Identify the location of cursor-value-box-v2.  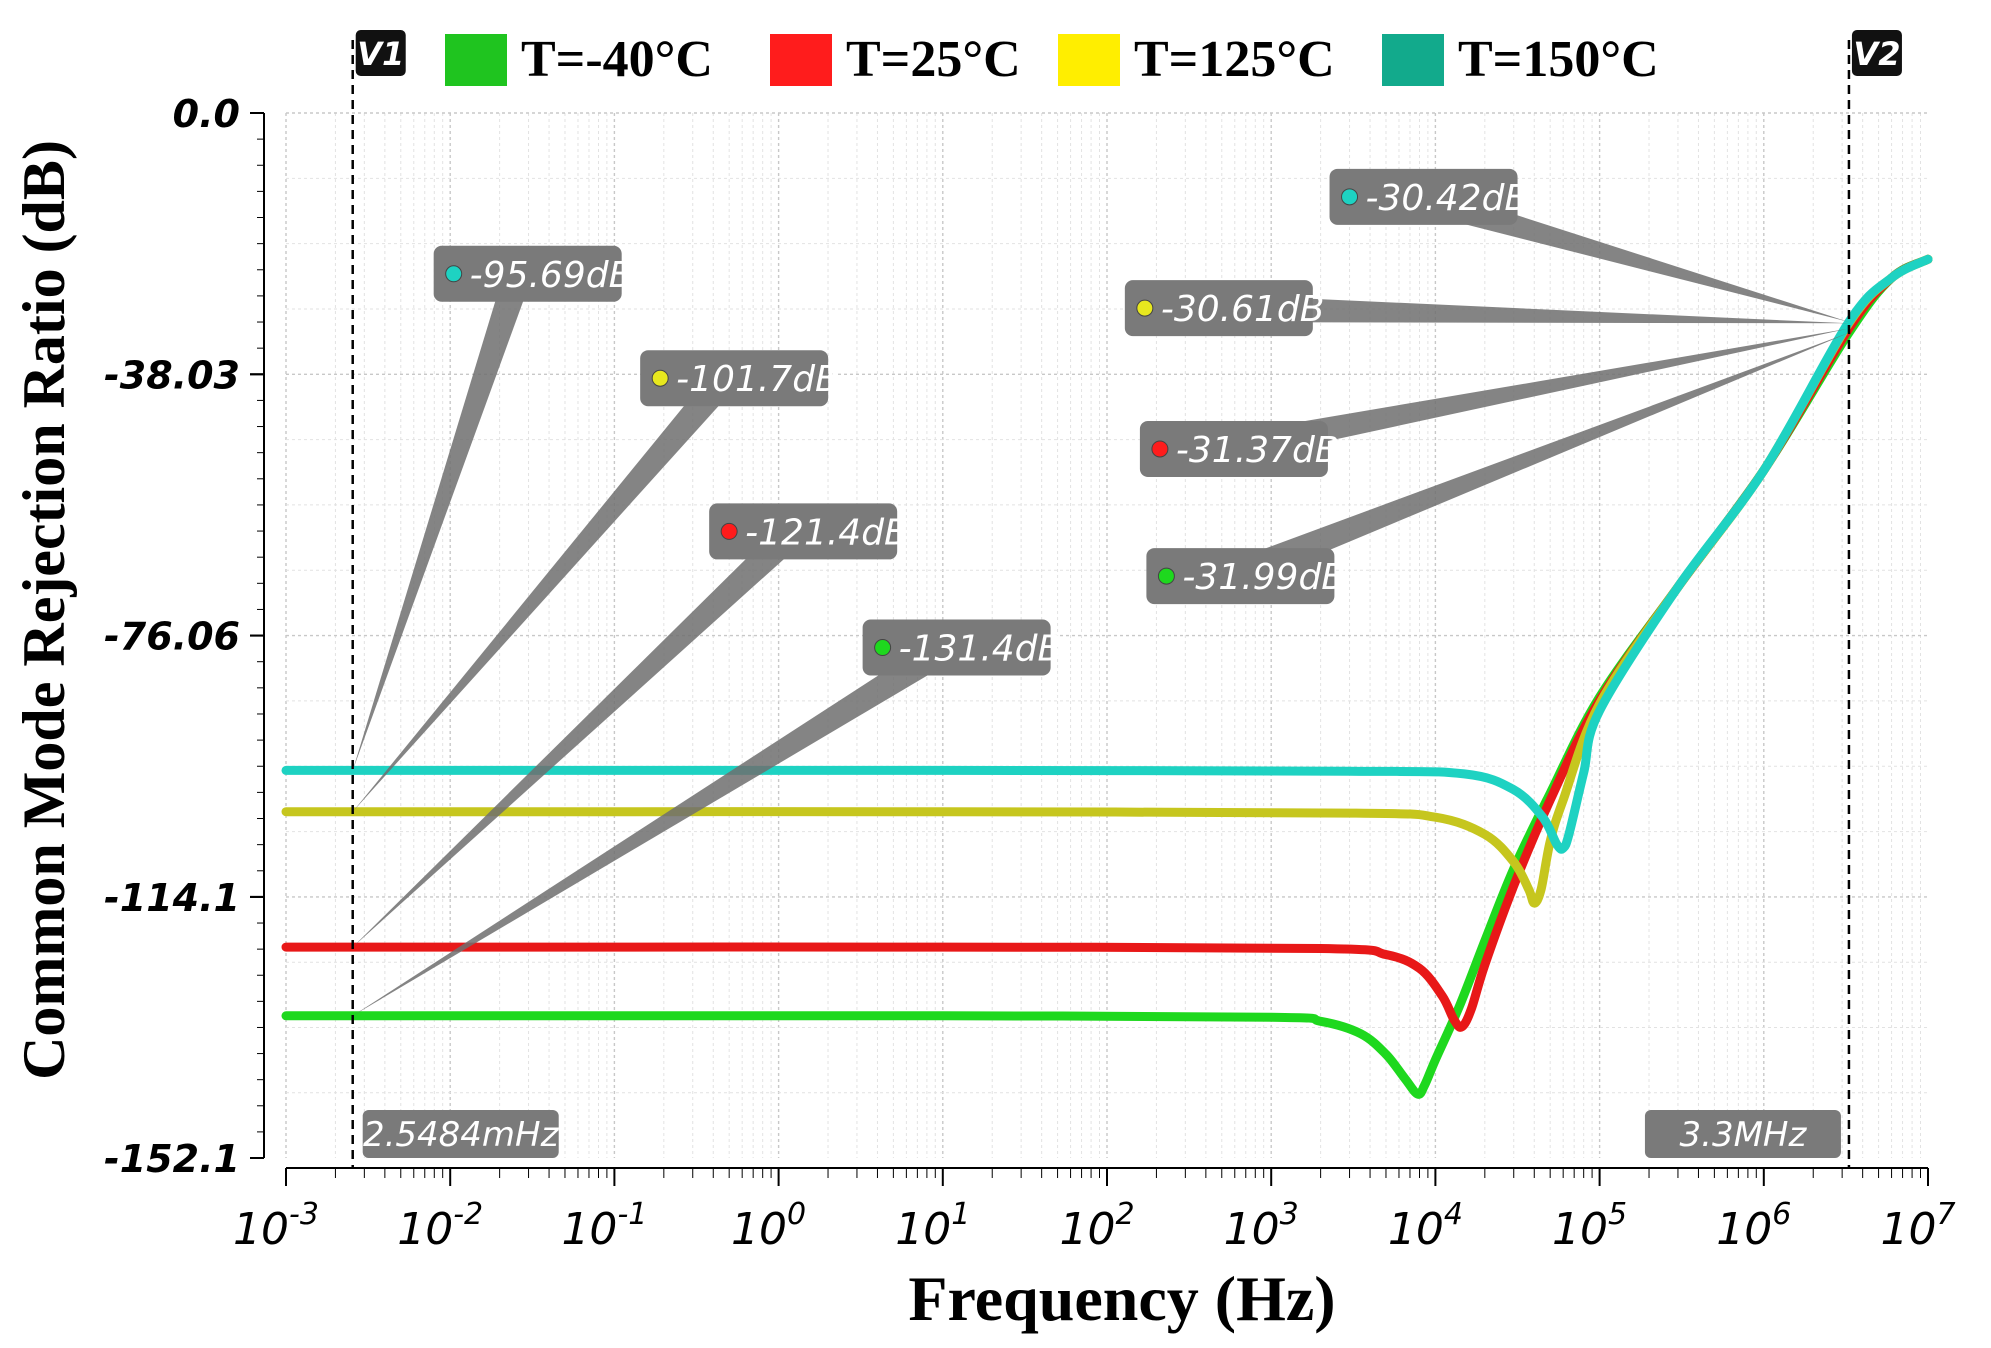
(1742, 1134).